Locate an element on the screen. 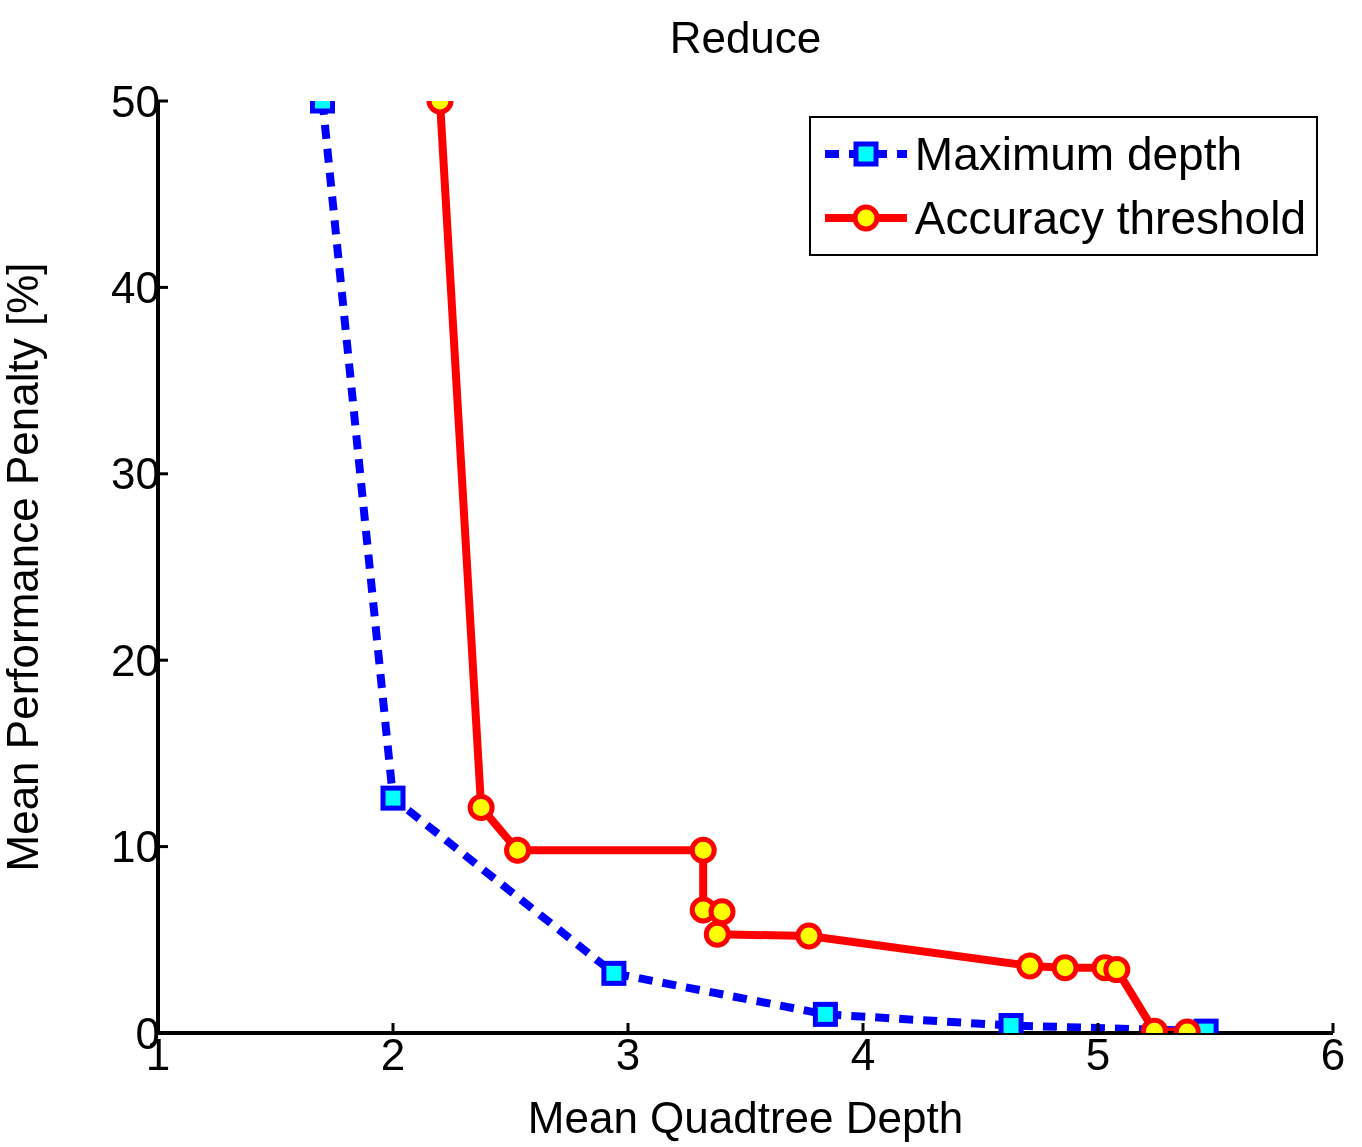 The width and height of the screenshot is (1362, 1147). x-axis-title: Mean Quadtree Depth is located at coordinates (745, 1118).